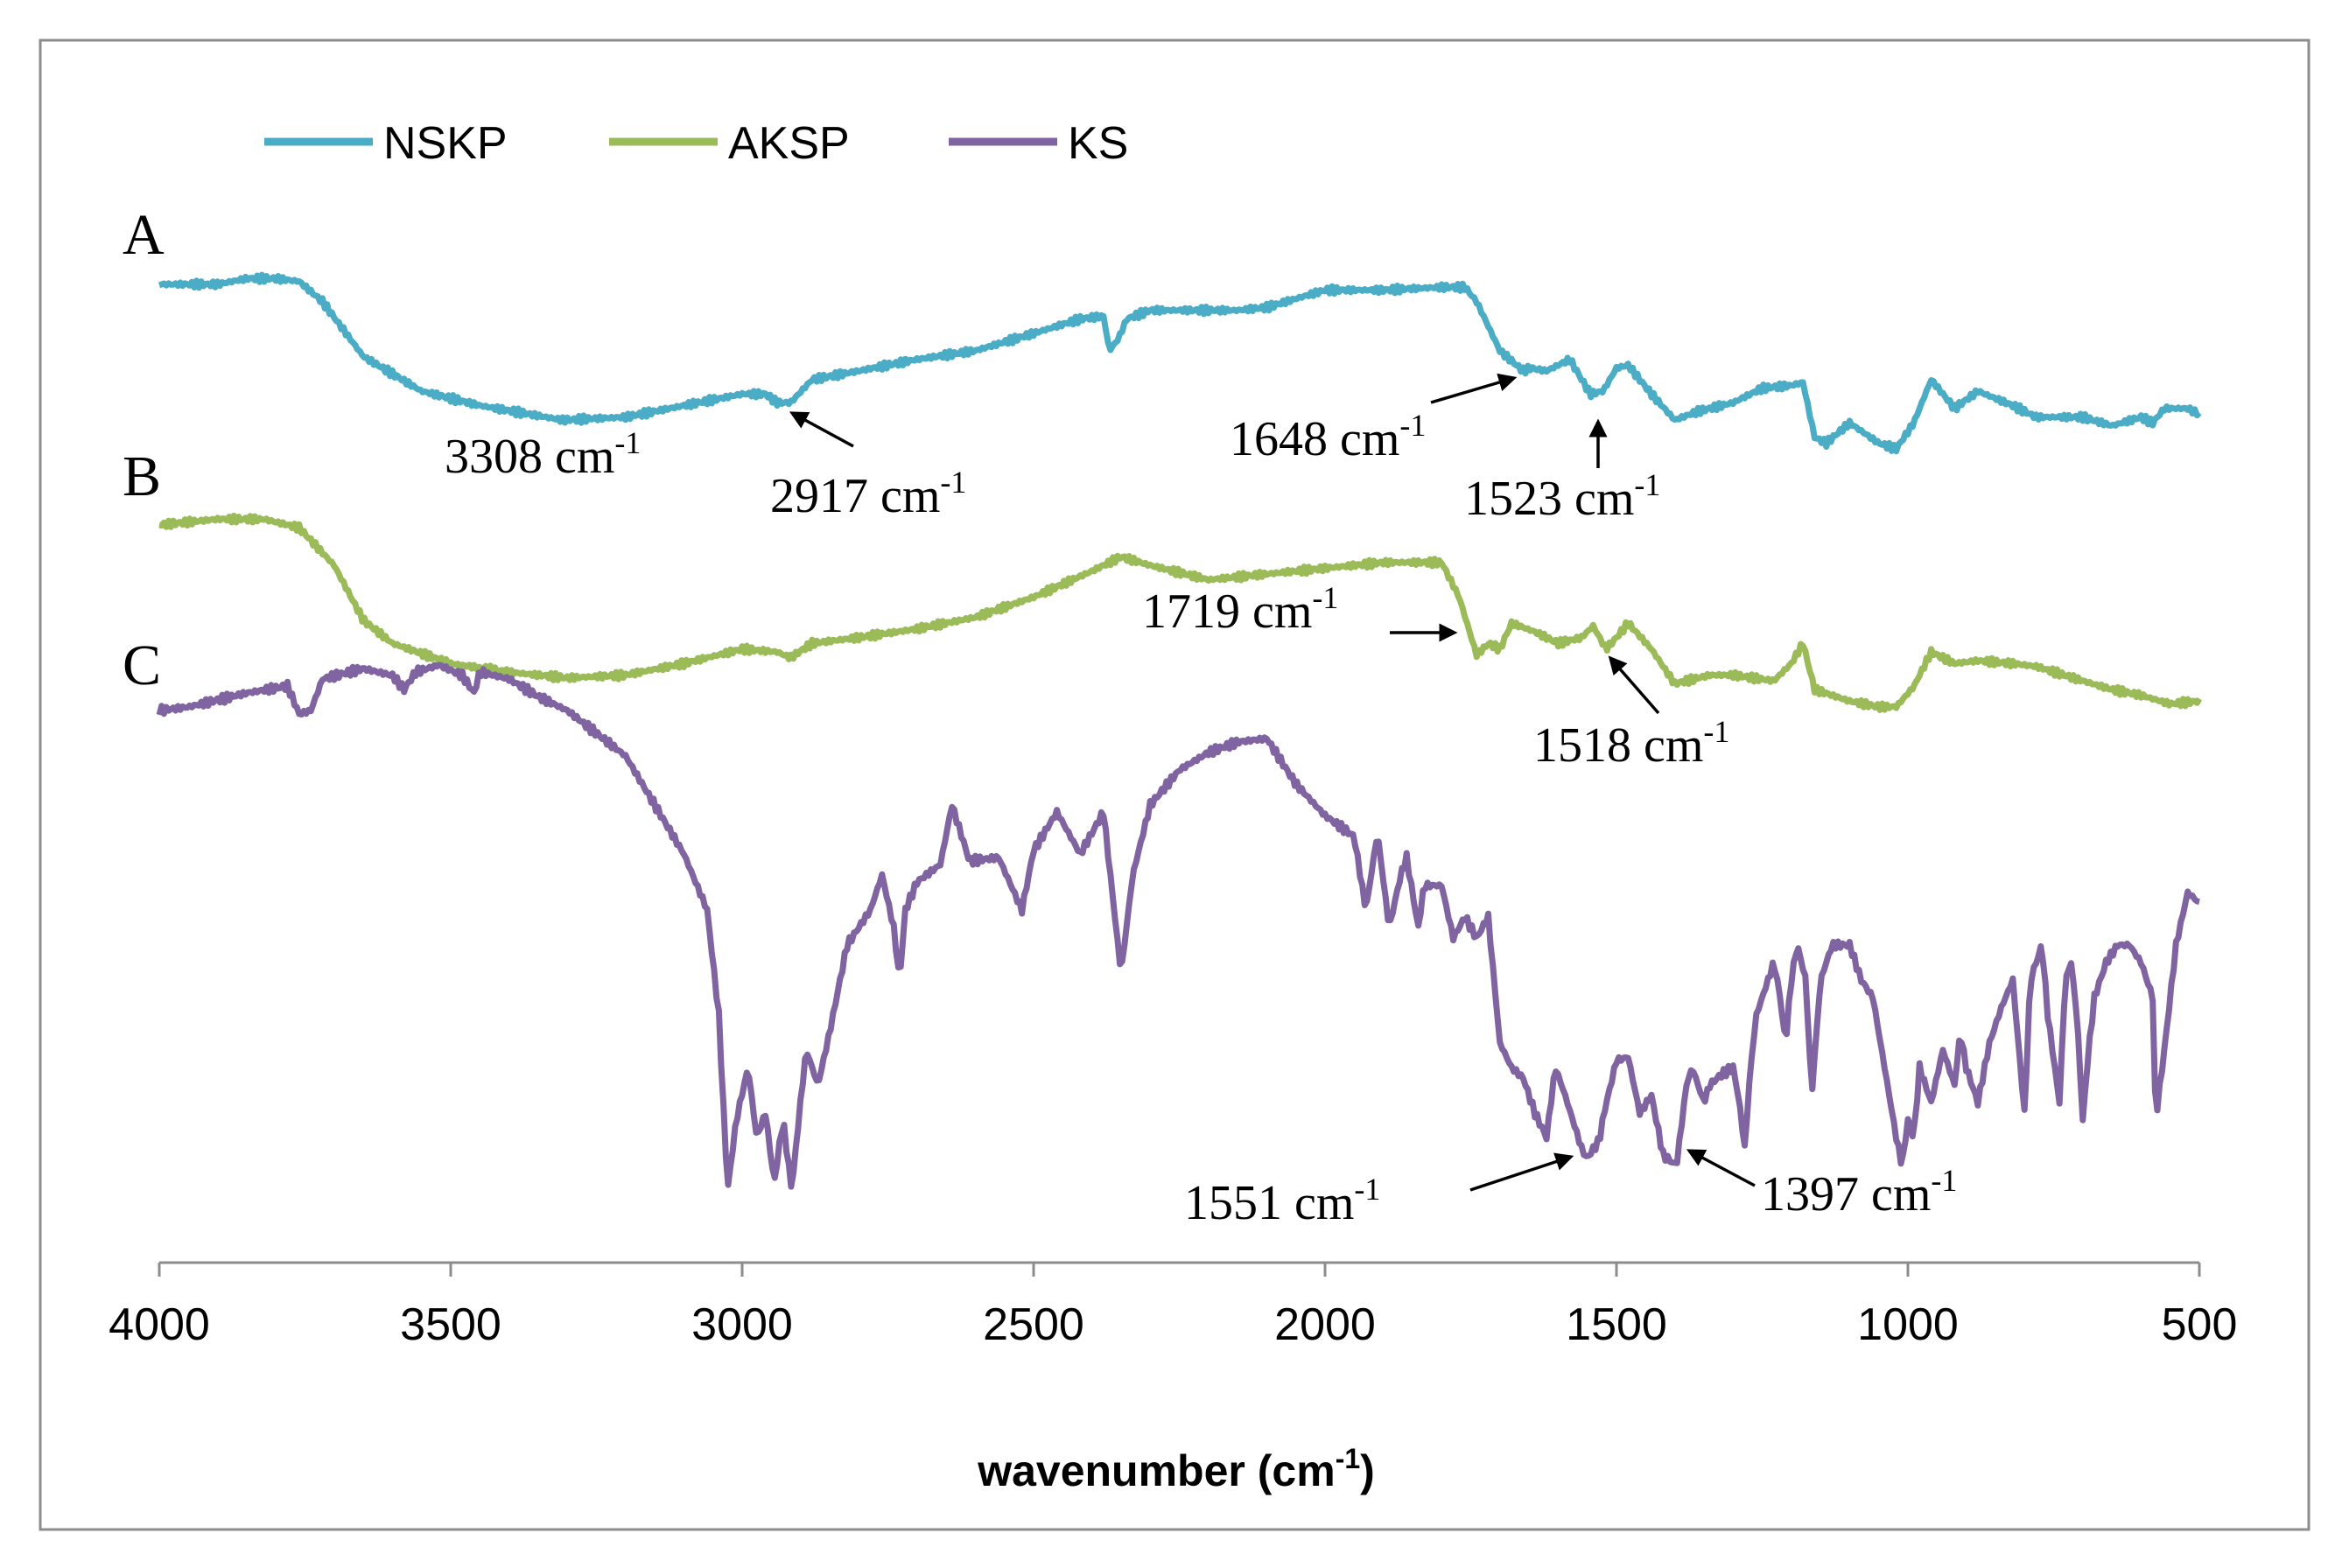 The width and height of the screenshot is (2342, 1568). I want to click on x-tick-label: 1000, so click(1908, 1324).